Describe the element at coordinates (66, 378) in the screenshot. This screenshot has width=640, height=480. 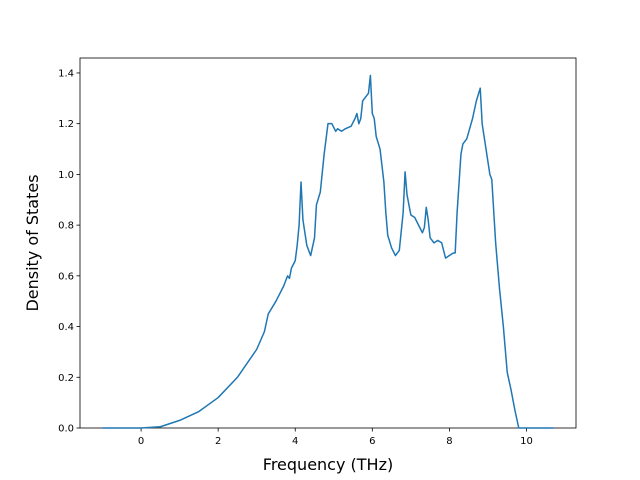
I see `y-tick-label: 0.2` at that location.